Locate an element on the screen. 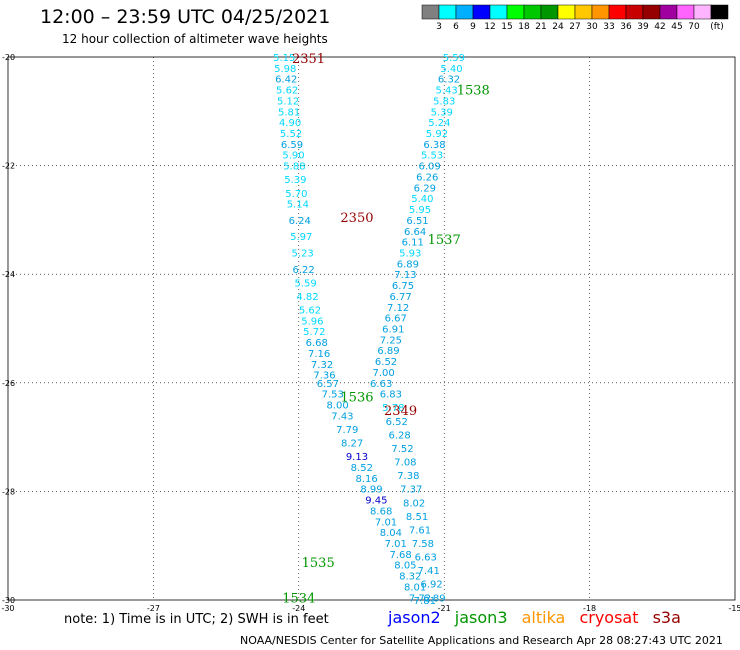  satellite-legend: jason2 jason3 altika cryosat s3a is located at coordinates (539, 617).